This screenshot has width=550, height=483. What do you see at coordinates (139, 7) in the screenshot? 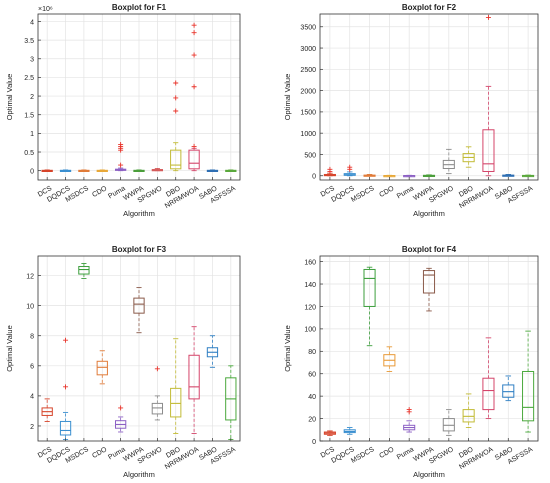
I see `chart-title: Boxplot for F1` at bounding box center [139, 7].